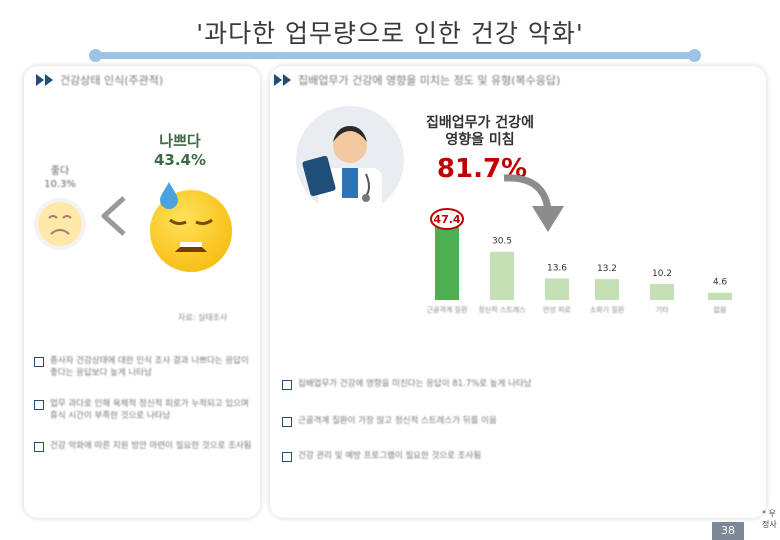 This screenshot has height=540, width=780. What do you see at coordinates (180, 160) in the screenshot?
I see `bad-value: 43.4%` at bounding box center [180, 160].